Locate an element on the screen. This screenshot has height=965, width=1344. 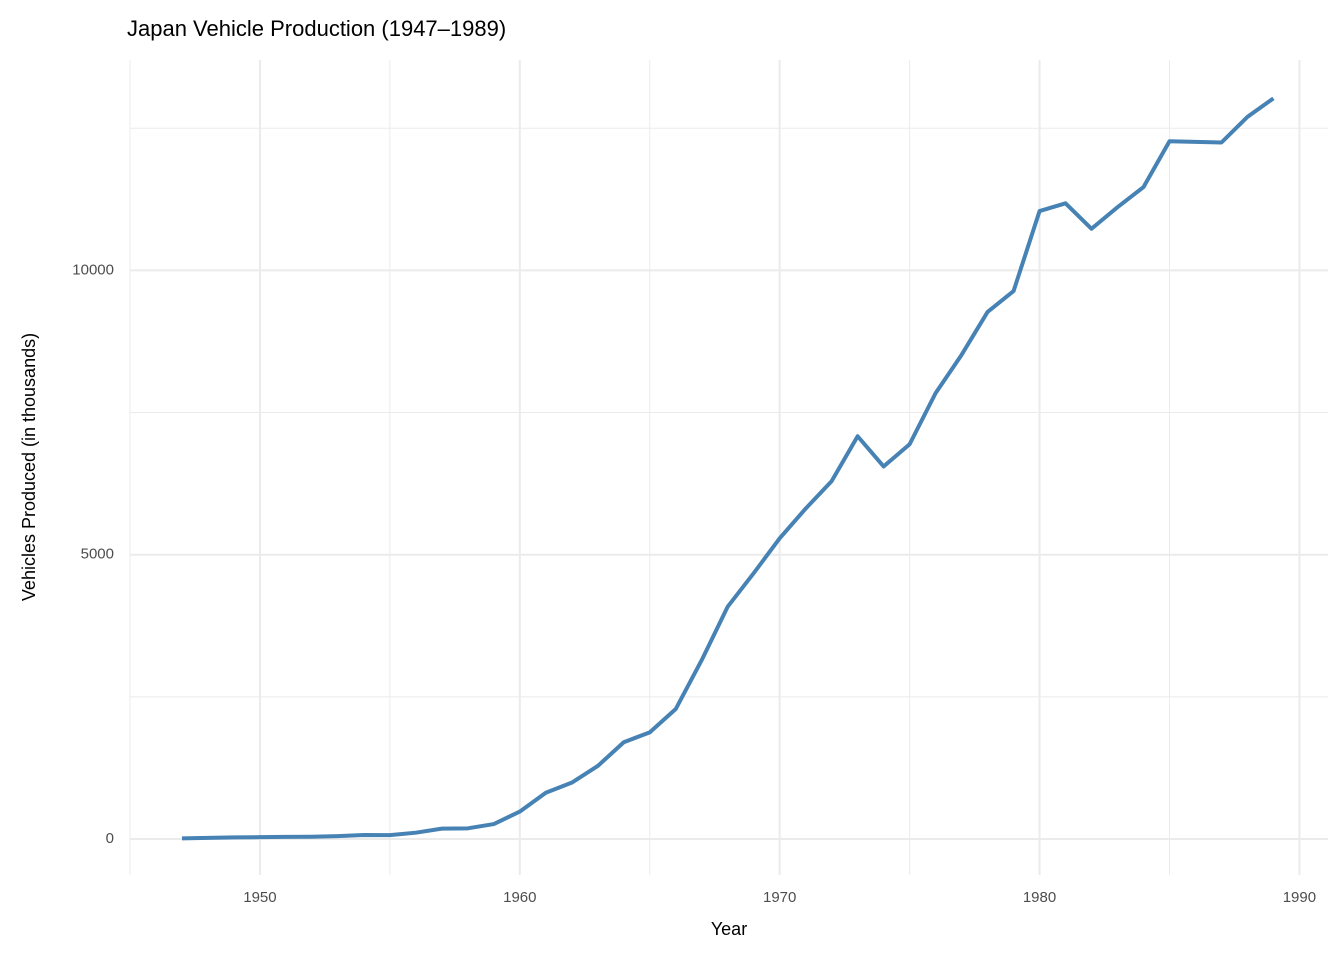
x-tick-label: 1990 is located at coordinates (1299, 897).